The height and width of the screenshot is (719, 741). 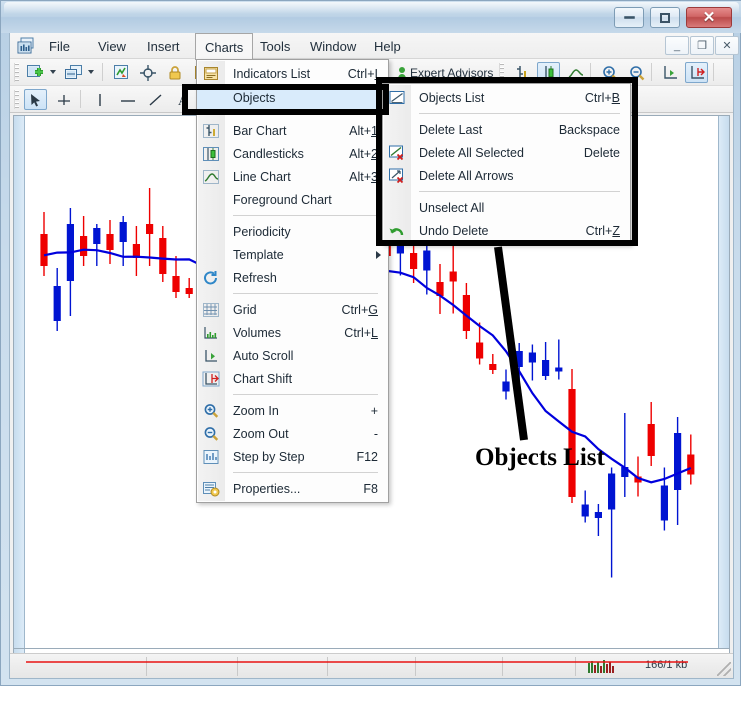 I want to click on text-tool-button: A, so click(x=183, y=99).